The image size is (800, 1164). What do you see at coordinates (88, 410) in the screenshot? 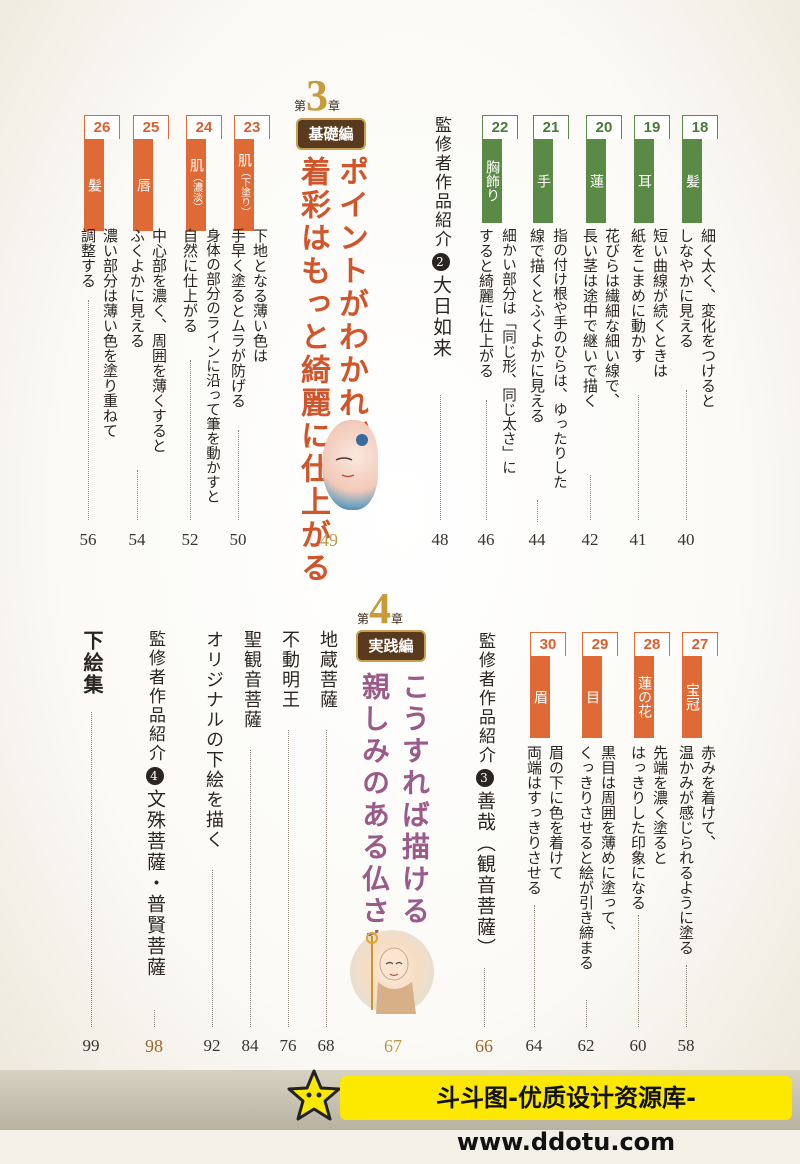
I see `toc-item-26-leader` at bounding box center [88, 410].